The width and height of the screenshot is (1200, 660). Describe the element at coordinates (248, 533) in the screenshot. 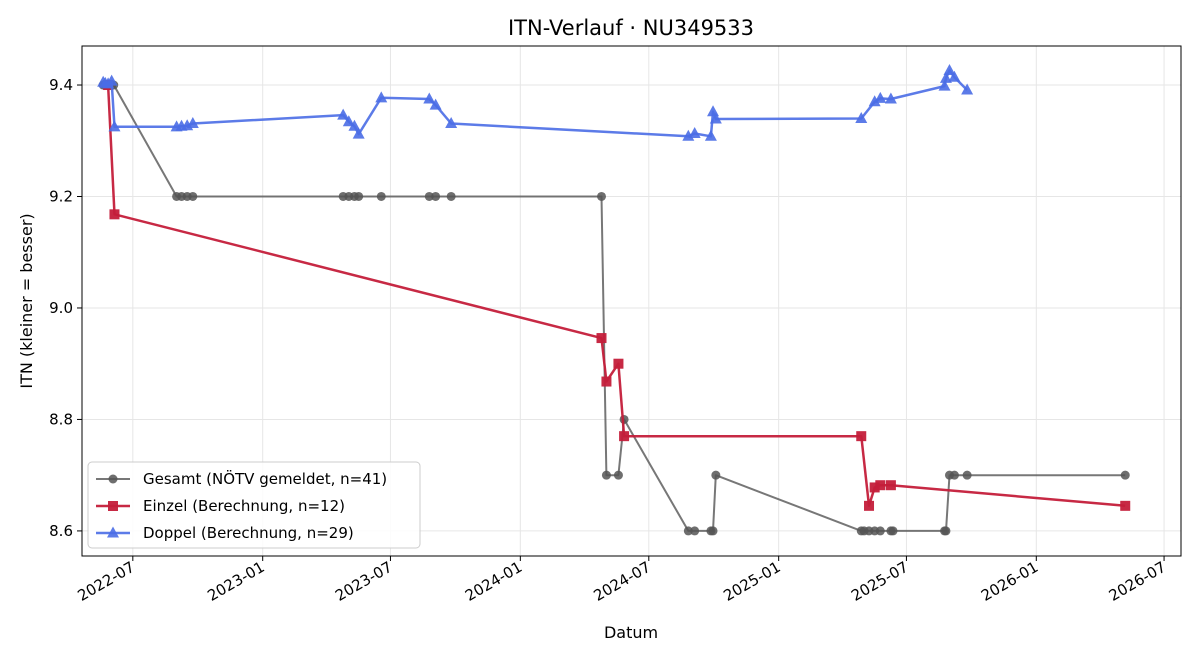

I see `legend-label-doppel: Doppel (Berechnung, n=29)` at that location.